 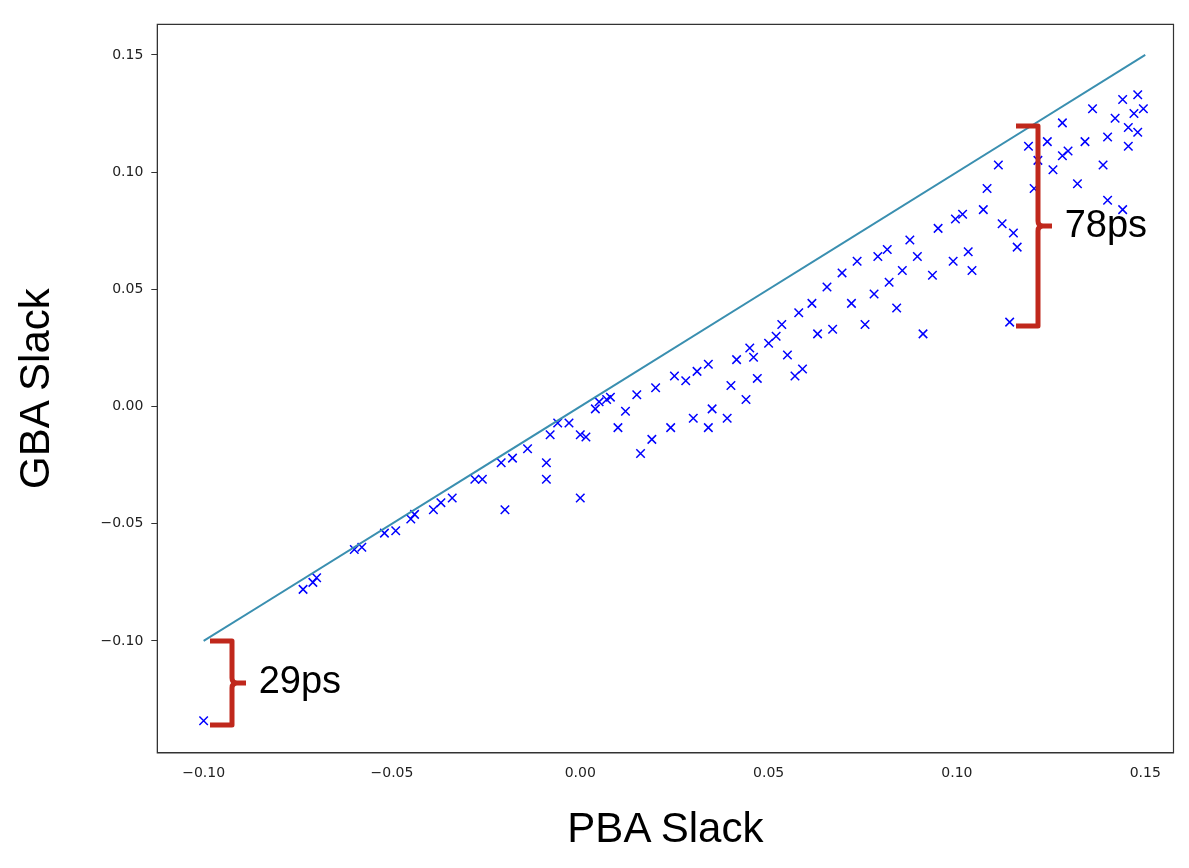 What do you see at coordinates (128, 287) in the screenshot?
I see `y-tick-label: 0.05` at bounding box center [128, 287].